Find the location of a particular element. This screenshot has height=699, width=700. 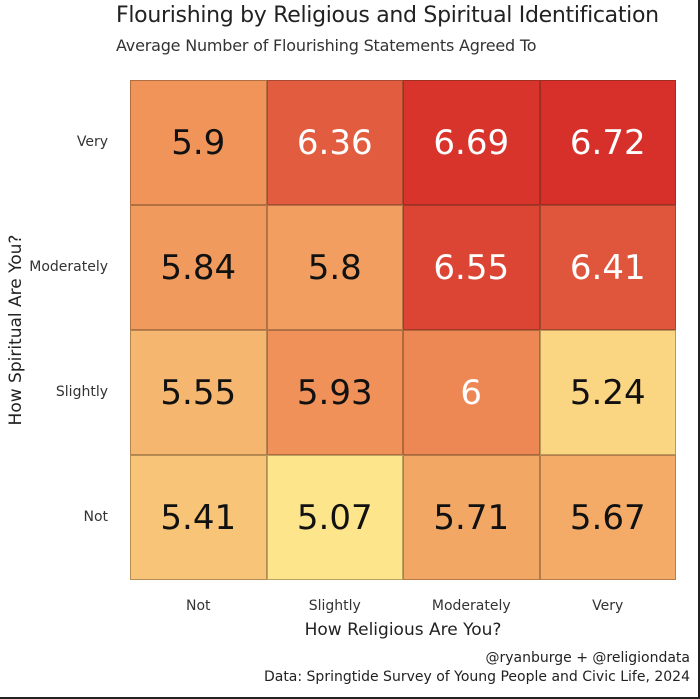

heatmap-cell: 5.24 is located at coordinates (607, 392).